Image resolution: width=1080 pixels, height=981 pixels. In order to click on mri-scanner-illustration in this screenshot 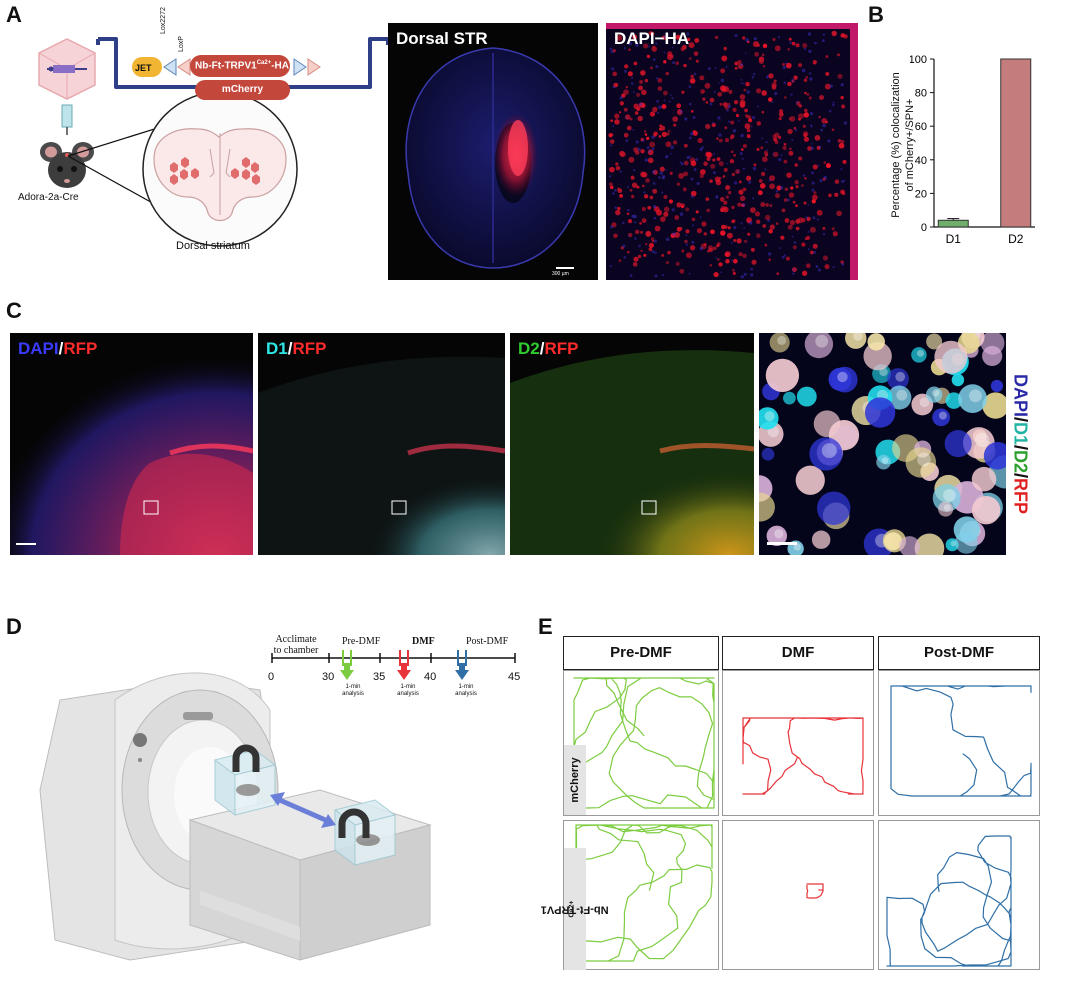, I will do `click(235, 816)`.